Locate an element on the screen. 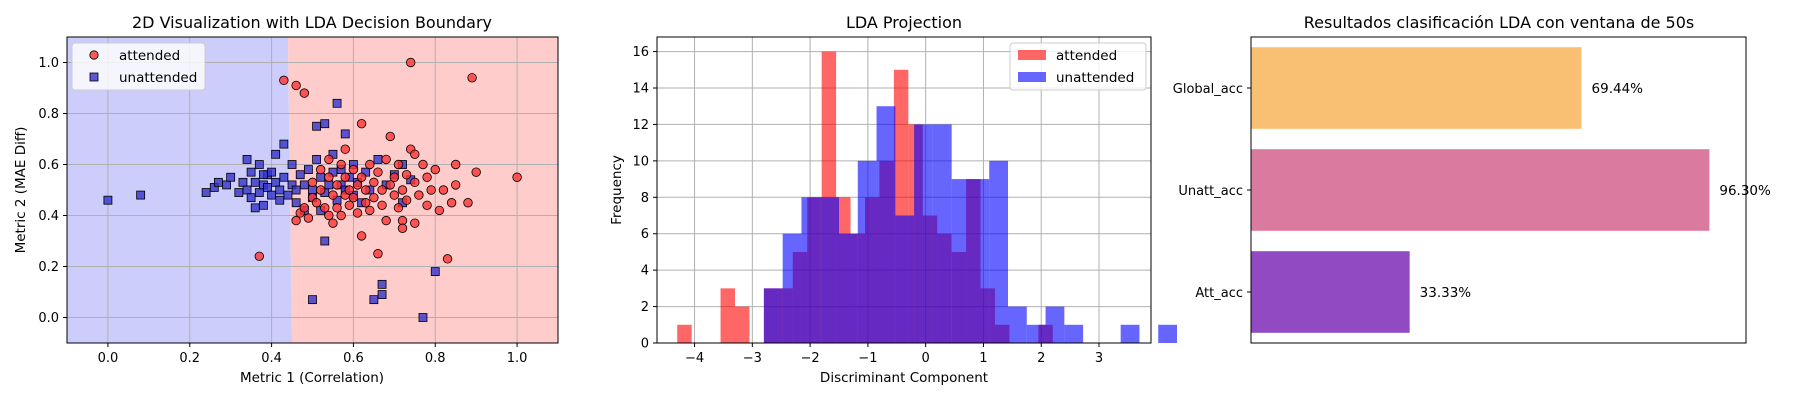 The image size is (1800, 400). legend-swatch-unattended is located at coordinates (1032, 77).